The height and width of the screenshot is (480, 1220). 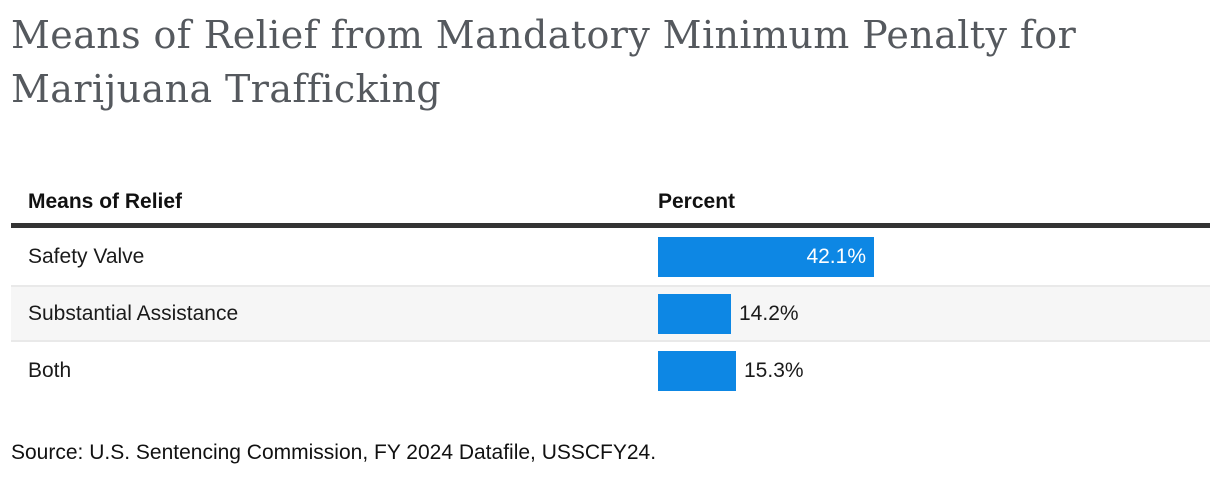 What do you see at coordinates (610, 370) in the screenshot?
I see `table-row: Both 15.3%` at bounding box center [610, 370].